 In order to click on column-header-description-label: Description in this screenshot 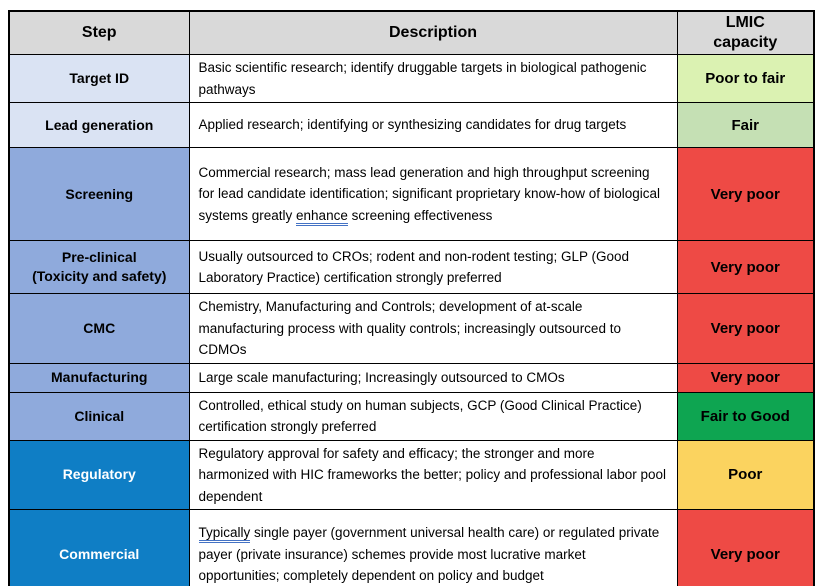, I will do `click(432, 32)`.